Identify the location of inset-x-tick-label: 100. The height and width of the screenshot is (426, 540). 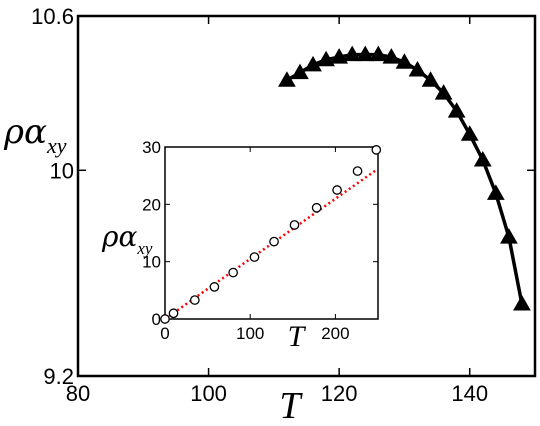
(250, 333).